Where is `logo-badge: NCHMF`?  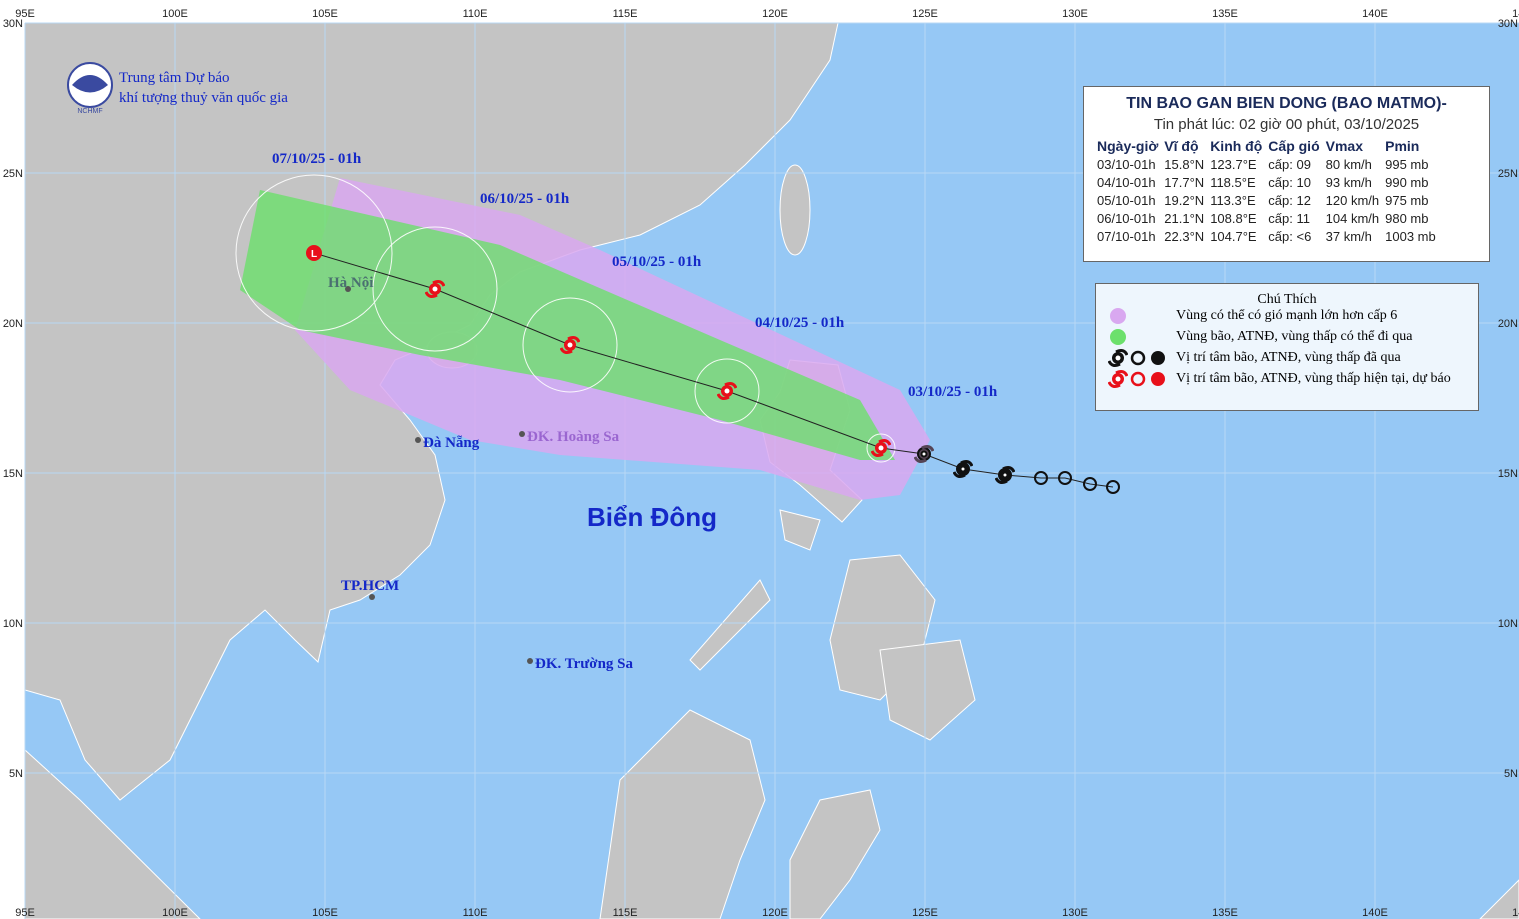 logo-badge: NCHMF is located at coordinates (89, 111).